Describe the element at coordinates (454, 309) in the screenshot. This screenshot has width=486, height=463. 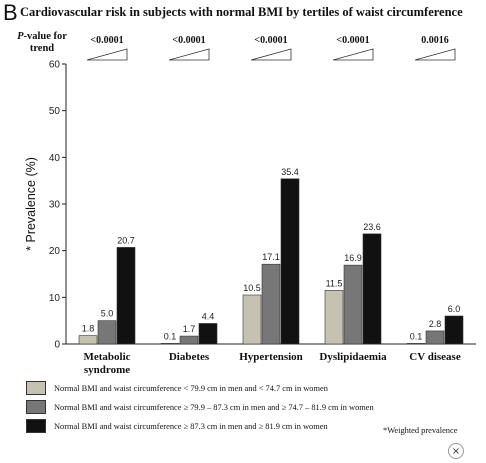
I see `bar-value-label: 6.0` at that location.